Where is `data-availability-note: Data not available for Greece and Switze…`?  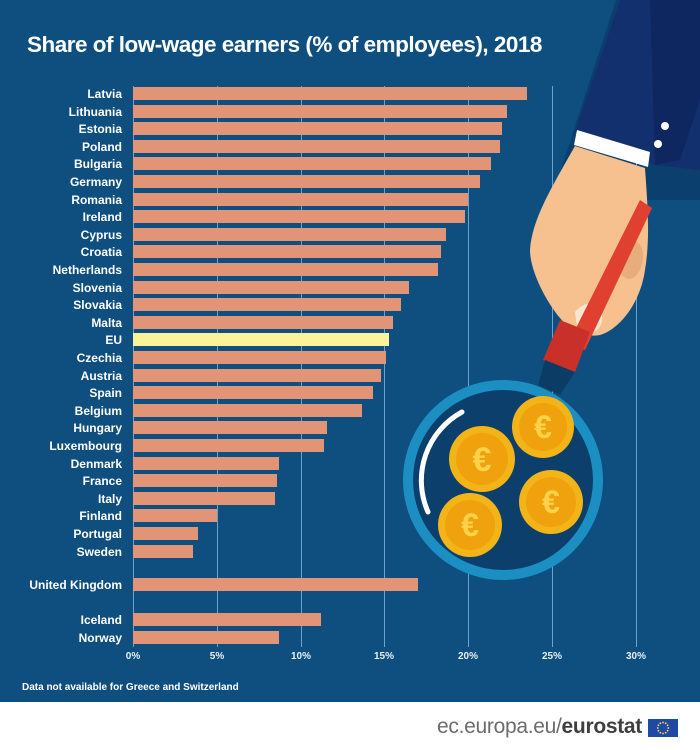 data-availability-note: Data not available for Greece and Switze… is located at coordinates (130, 687).